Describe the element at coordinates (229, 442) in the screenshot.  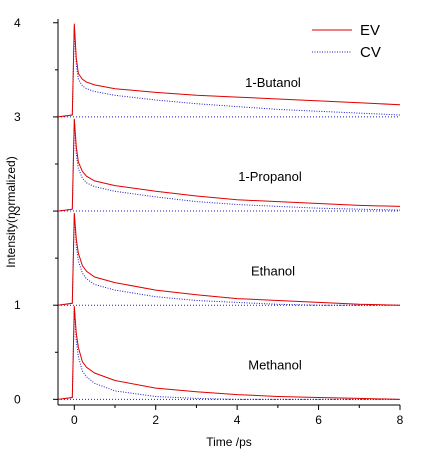
I see `x-axis-title: Time /ps` at that location.